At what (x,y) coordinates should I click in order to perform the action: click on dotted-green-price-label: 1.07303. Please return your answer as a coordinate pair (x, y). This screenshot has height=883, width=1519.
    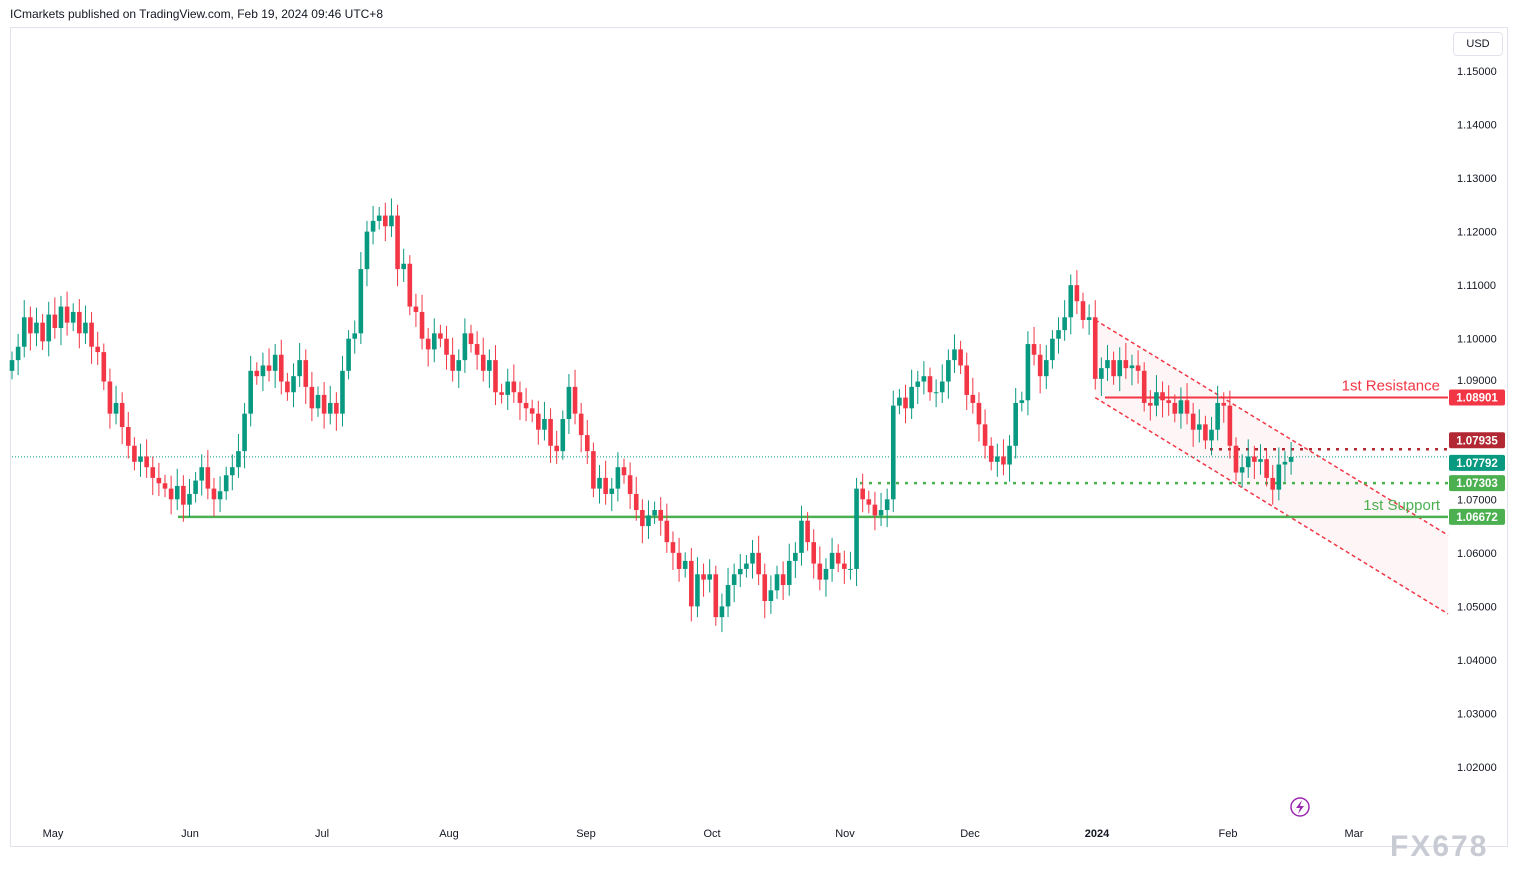
    Looking at the image, I should click on (1477, 484).